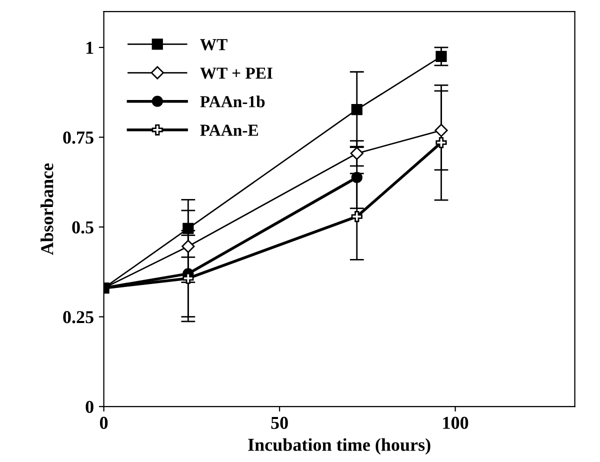 This screenshot has width=600, height=462. What do you see at coordinates (78, 317) in the screenshot?
I see `y-tick-label: 0.25` at bounding box center [78, 317].